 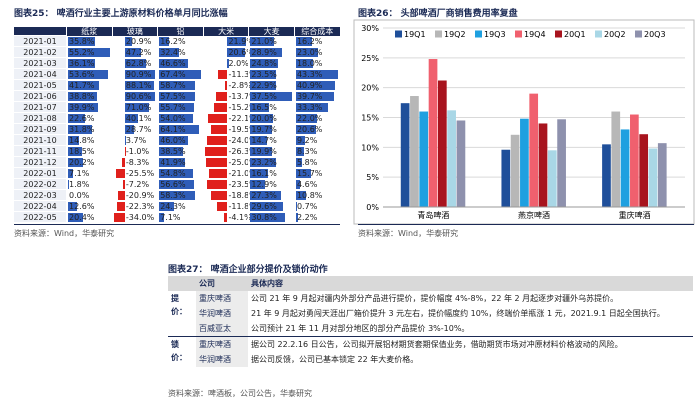 What do you see at coordinates (534, 215) in the screenshot?
I see `x-tick-label: 燕京啤酒` at bounding box center [534, 215].